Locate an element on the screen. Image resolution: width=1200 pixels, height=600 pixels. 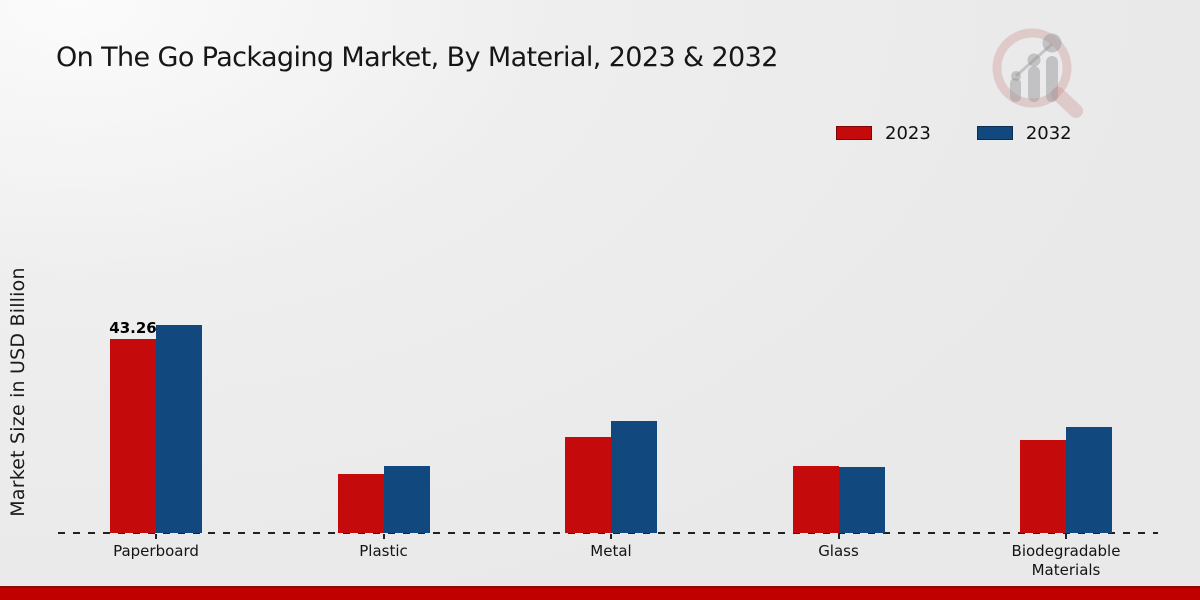
category-label-plastic: Plastic is located at coordinates (383, 551).